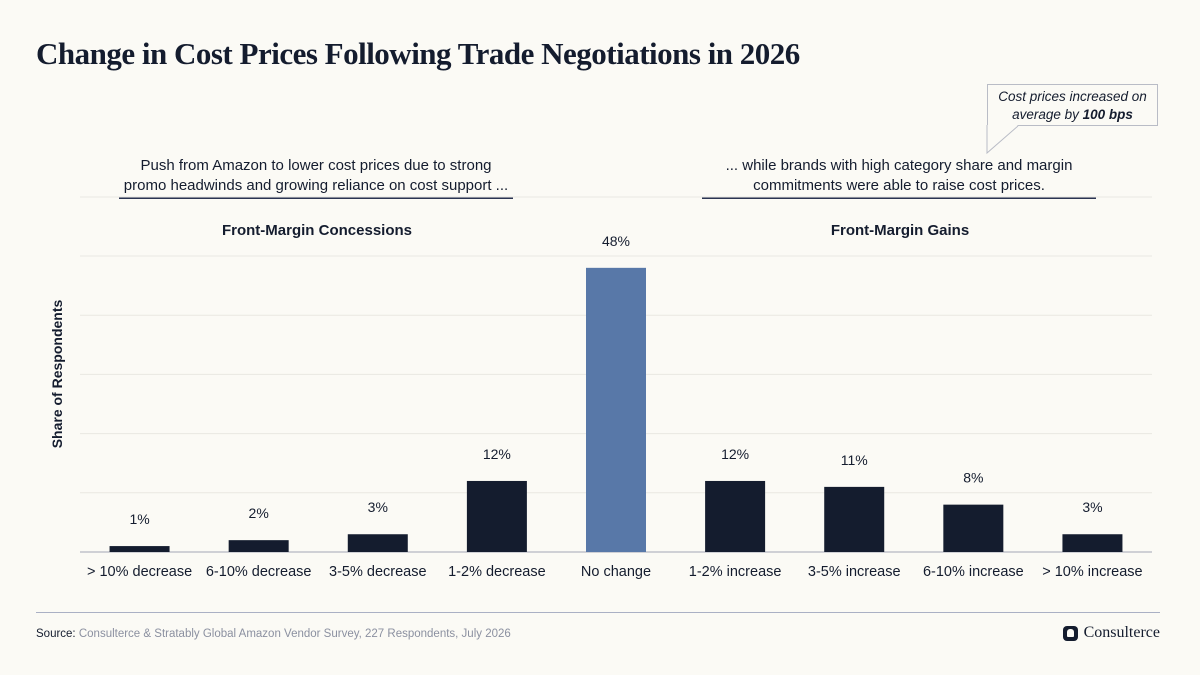 This screenshot has width=1200, height=675. Describe the element at coordinates (616, 241) in the screenshot. I see `data-label: 48%` at that location.